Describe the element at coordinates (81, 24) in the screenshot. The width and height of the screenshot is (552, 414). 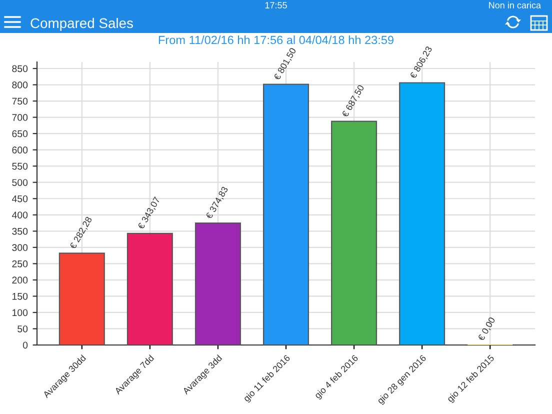
I see `chart-title: Compared Sales` at that location.